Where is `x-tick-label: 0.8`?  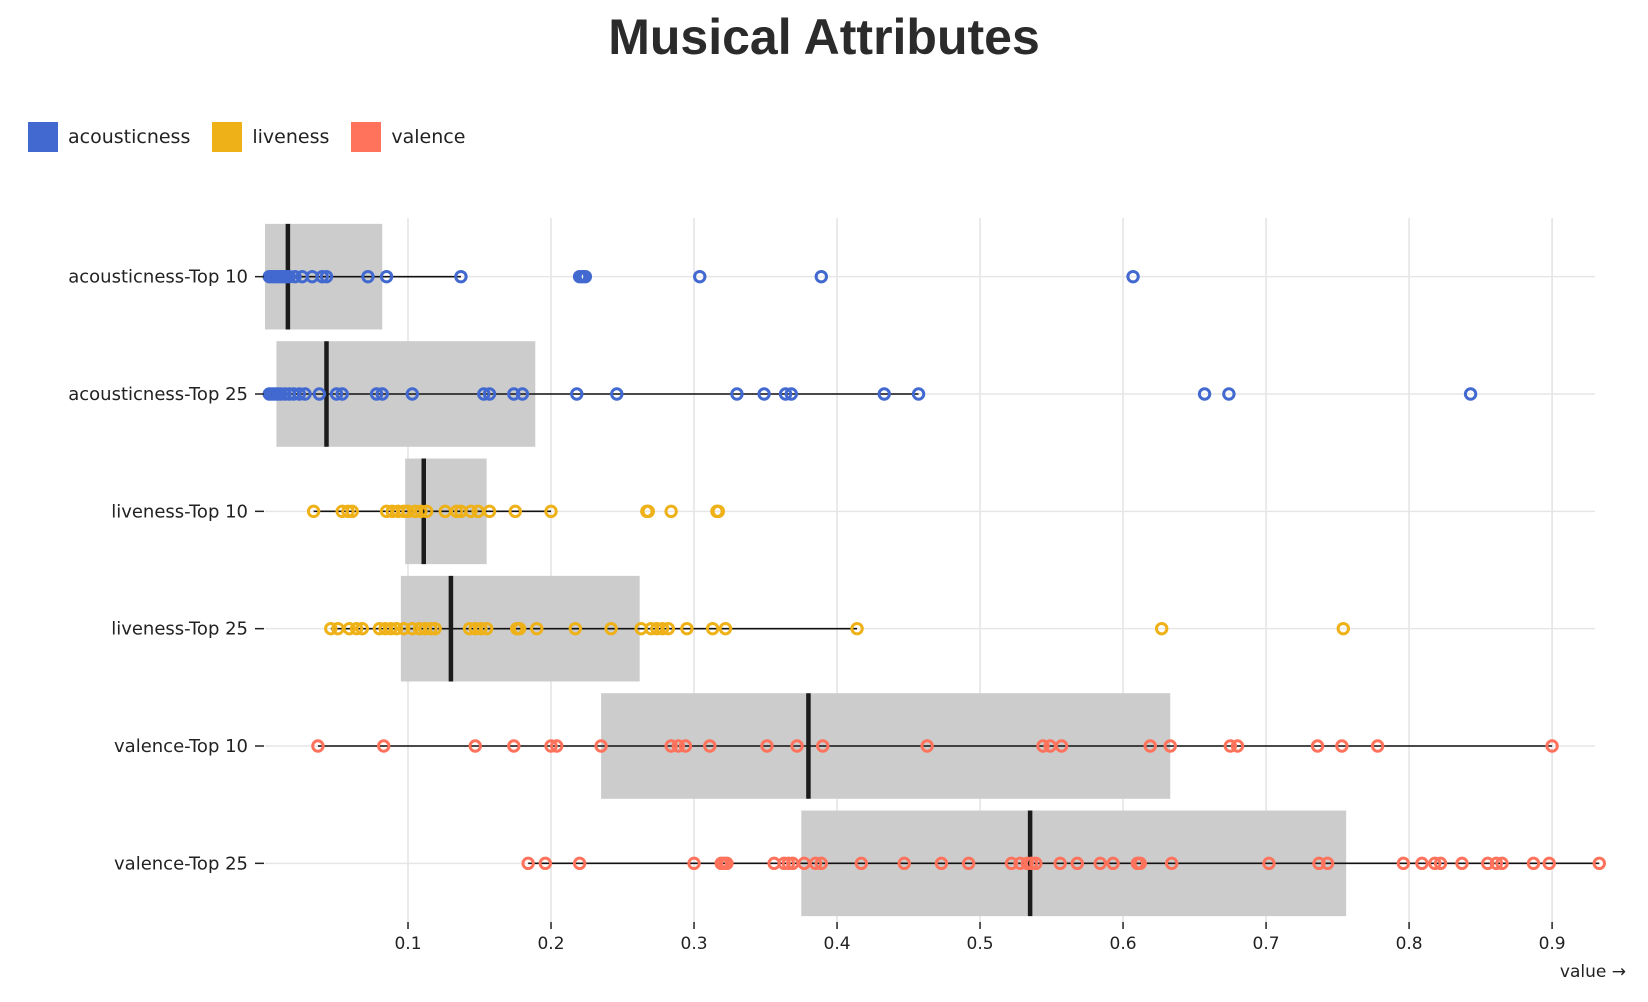
x-tick-label: 0.8 is located at coordinates (1409, 944).